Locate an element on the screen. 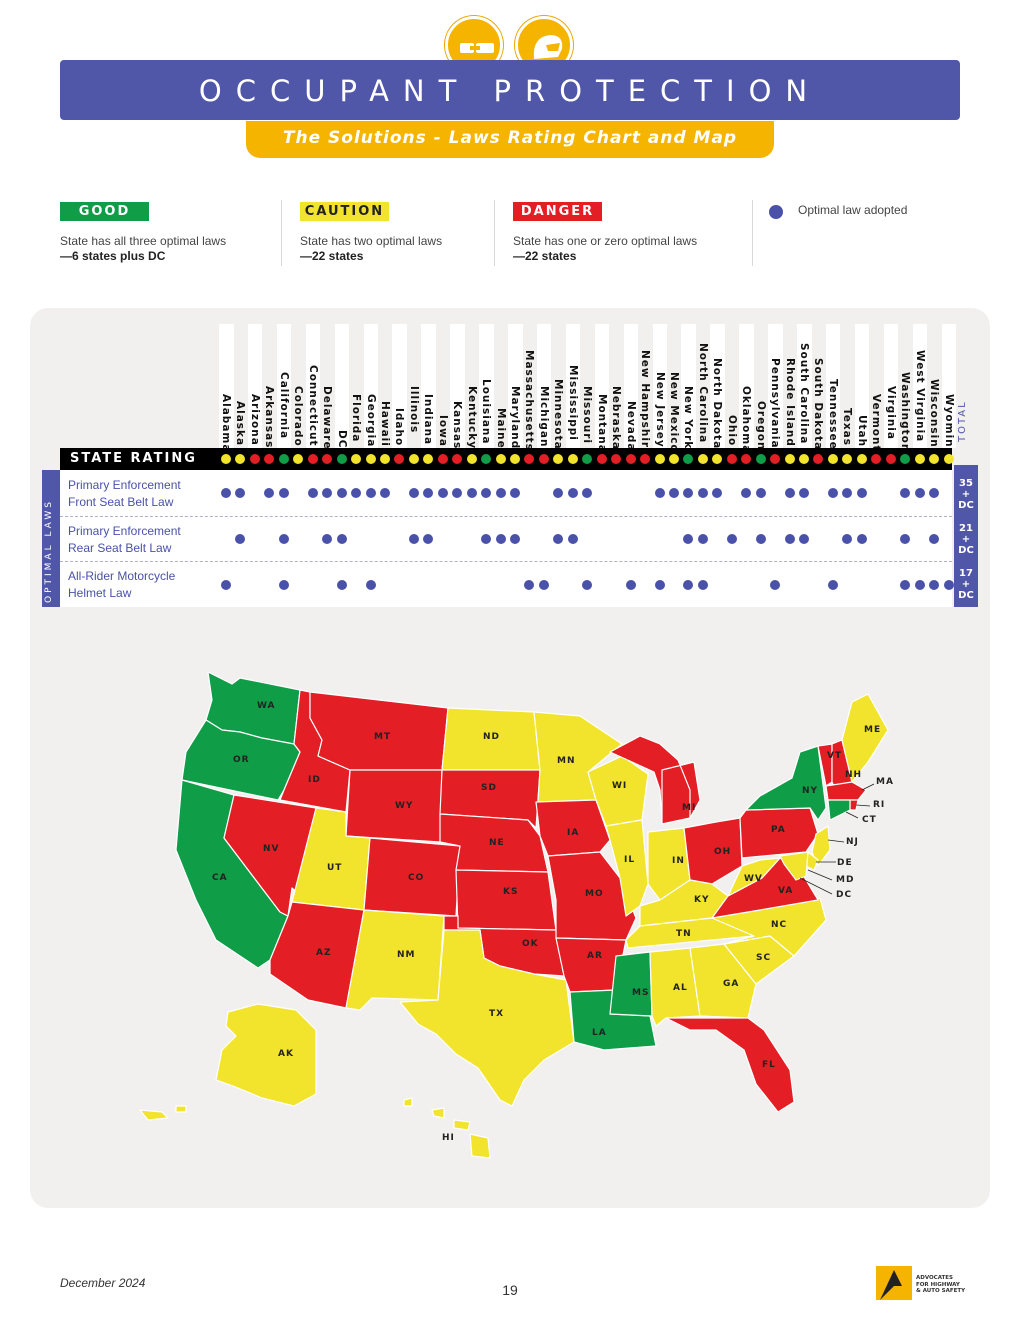  map-label-mo: MO is located at coordinates (594, 894).